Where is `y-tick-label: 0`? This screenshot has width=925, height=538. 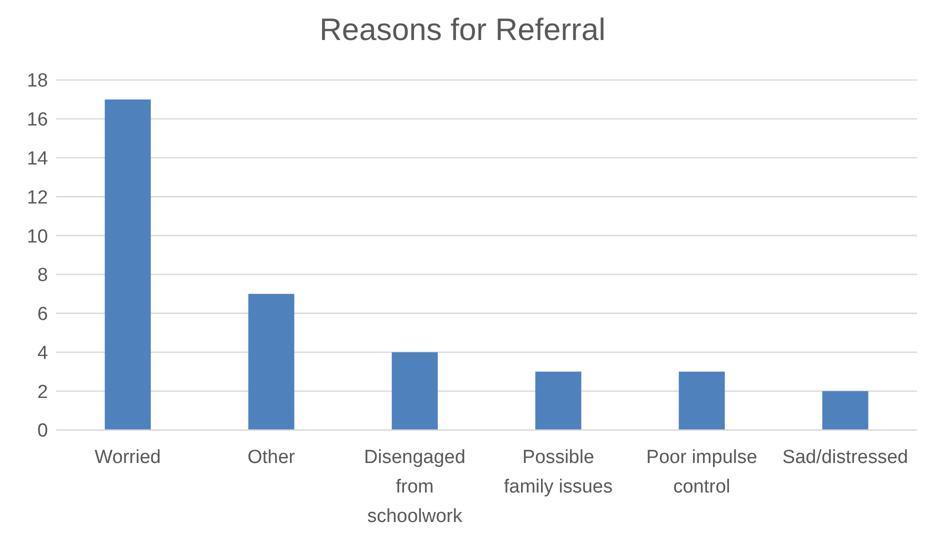 y-tick-label: 0 is located at coordinates (42, 431).